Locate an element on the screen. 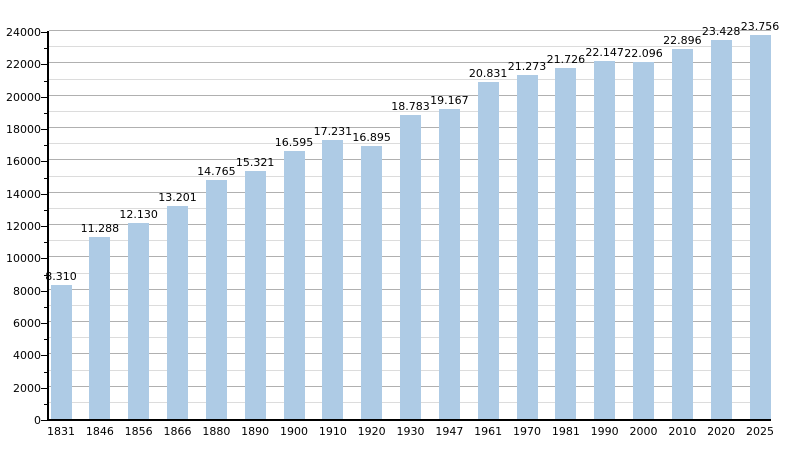 This screenshot has width=800, height=450. x-tick-label-1970: 1970 is located at coordinates (527, 431).